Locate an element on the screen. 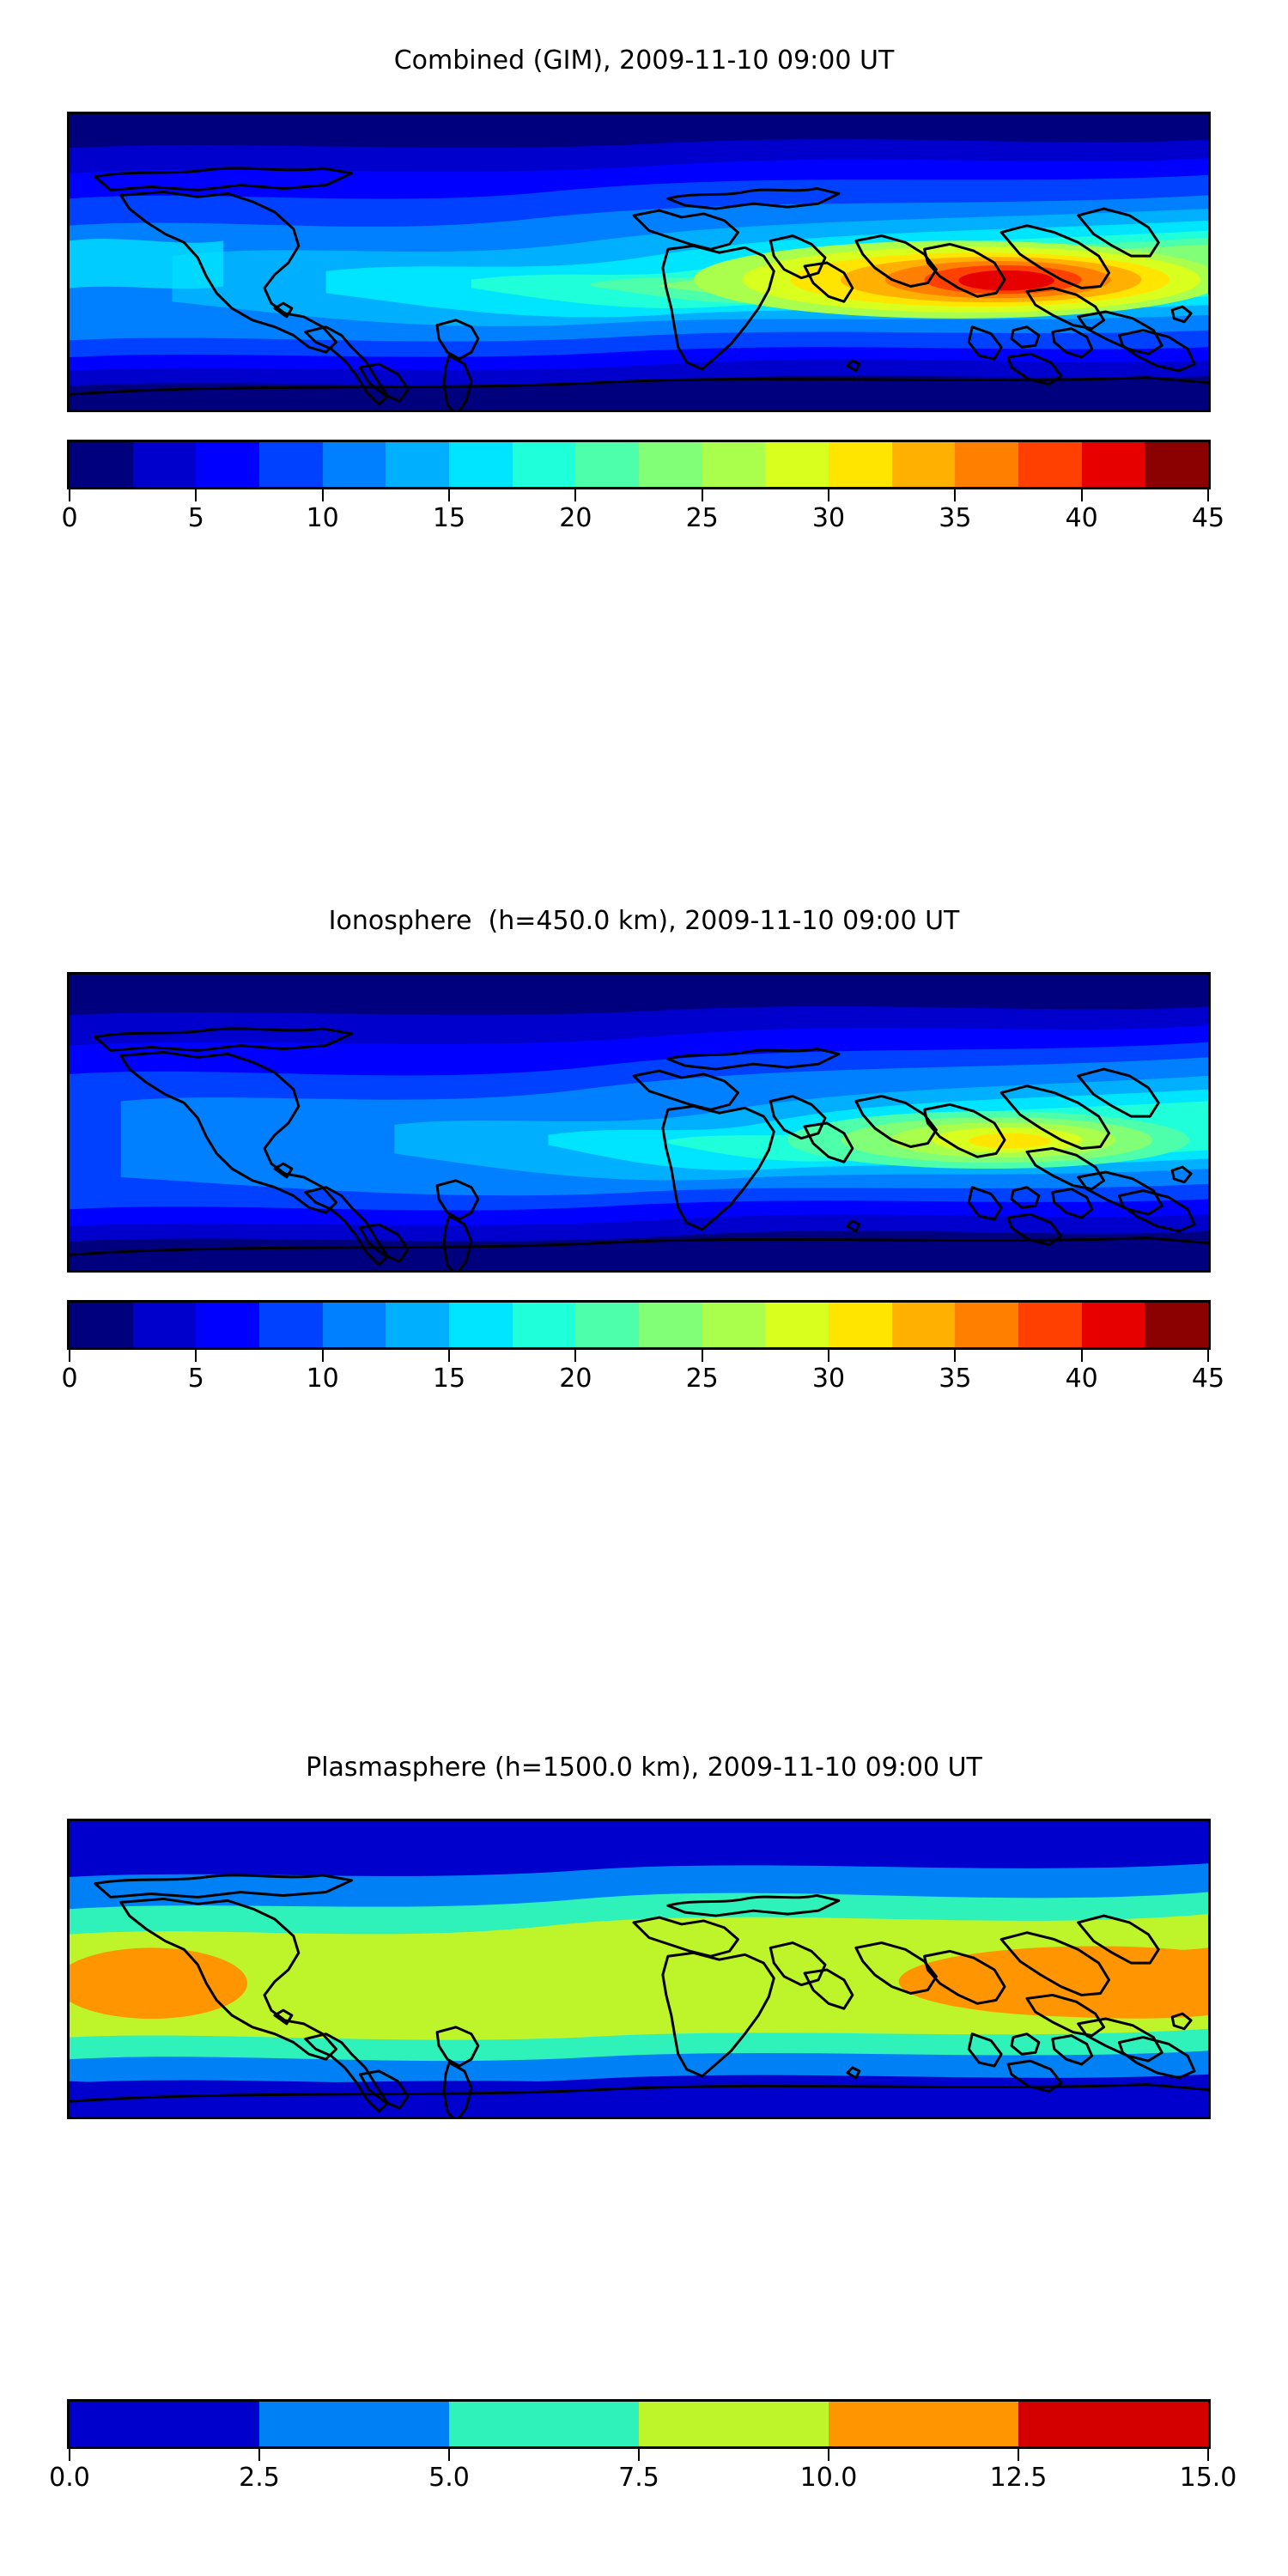 The height and width of the screenshot is (2576, 1288). map-svg-ionosphere is located at coordinates (639, 1122).